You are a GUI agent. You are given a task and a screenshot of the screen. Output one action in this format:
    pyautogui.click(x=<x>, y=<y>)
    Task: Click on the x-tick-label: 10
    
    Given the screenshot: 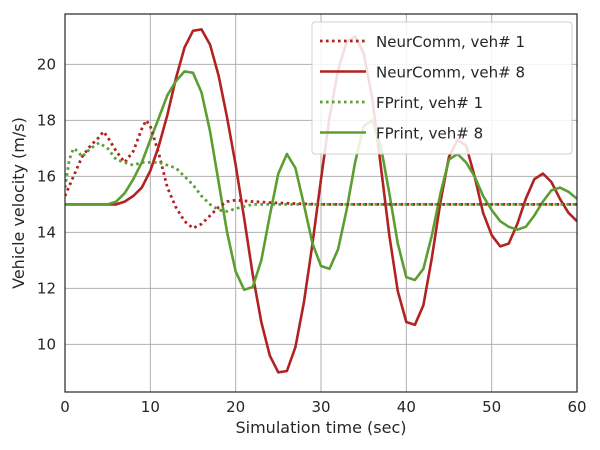 What is the action you would take?
    pyautogui.click(x=150, y=407)
    